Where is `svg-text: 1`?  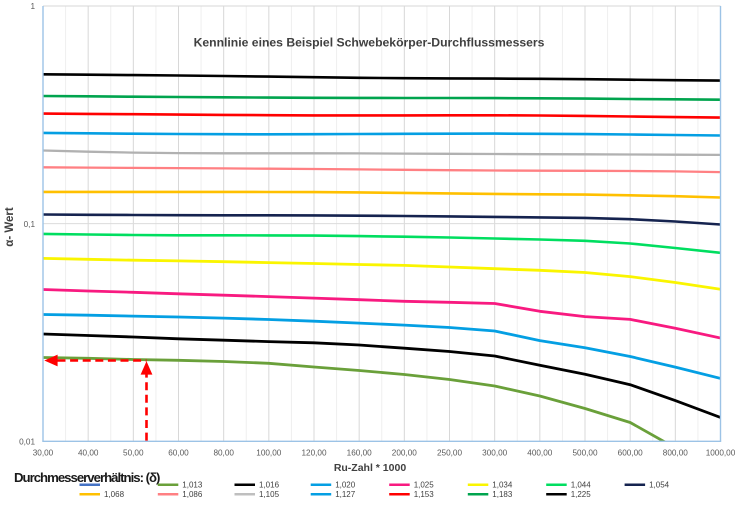 svg-text: 1 is located at coordinates (32, 6).